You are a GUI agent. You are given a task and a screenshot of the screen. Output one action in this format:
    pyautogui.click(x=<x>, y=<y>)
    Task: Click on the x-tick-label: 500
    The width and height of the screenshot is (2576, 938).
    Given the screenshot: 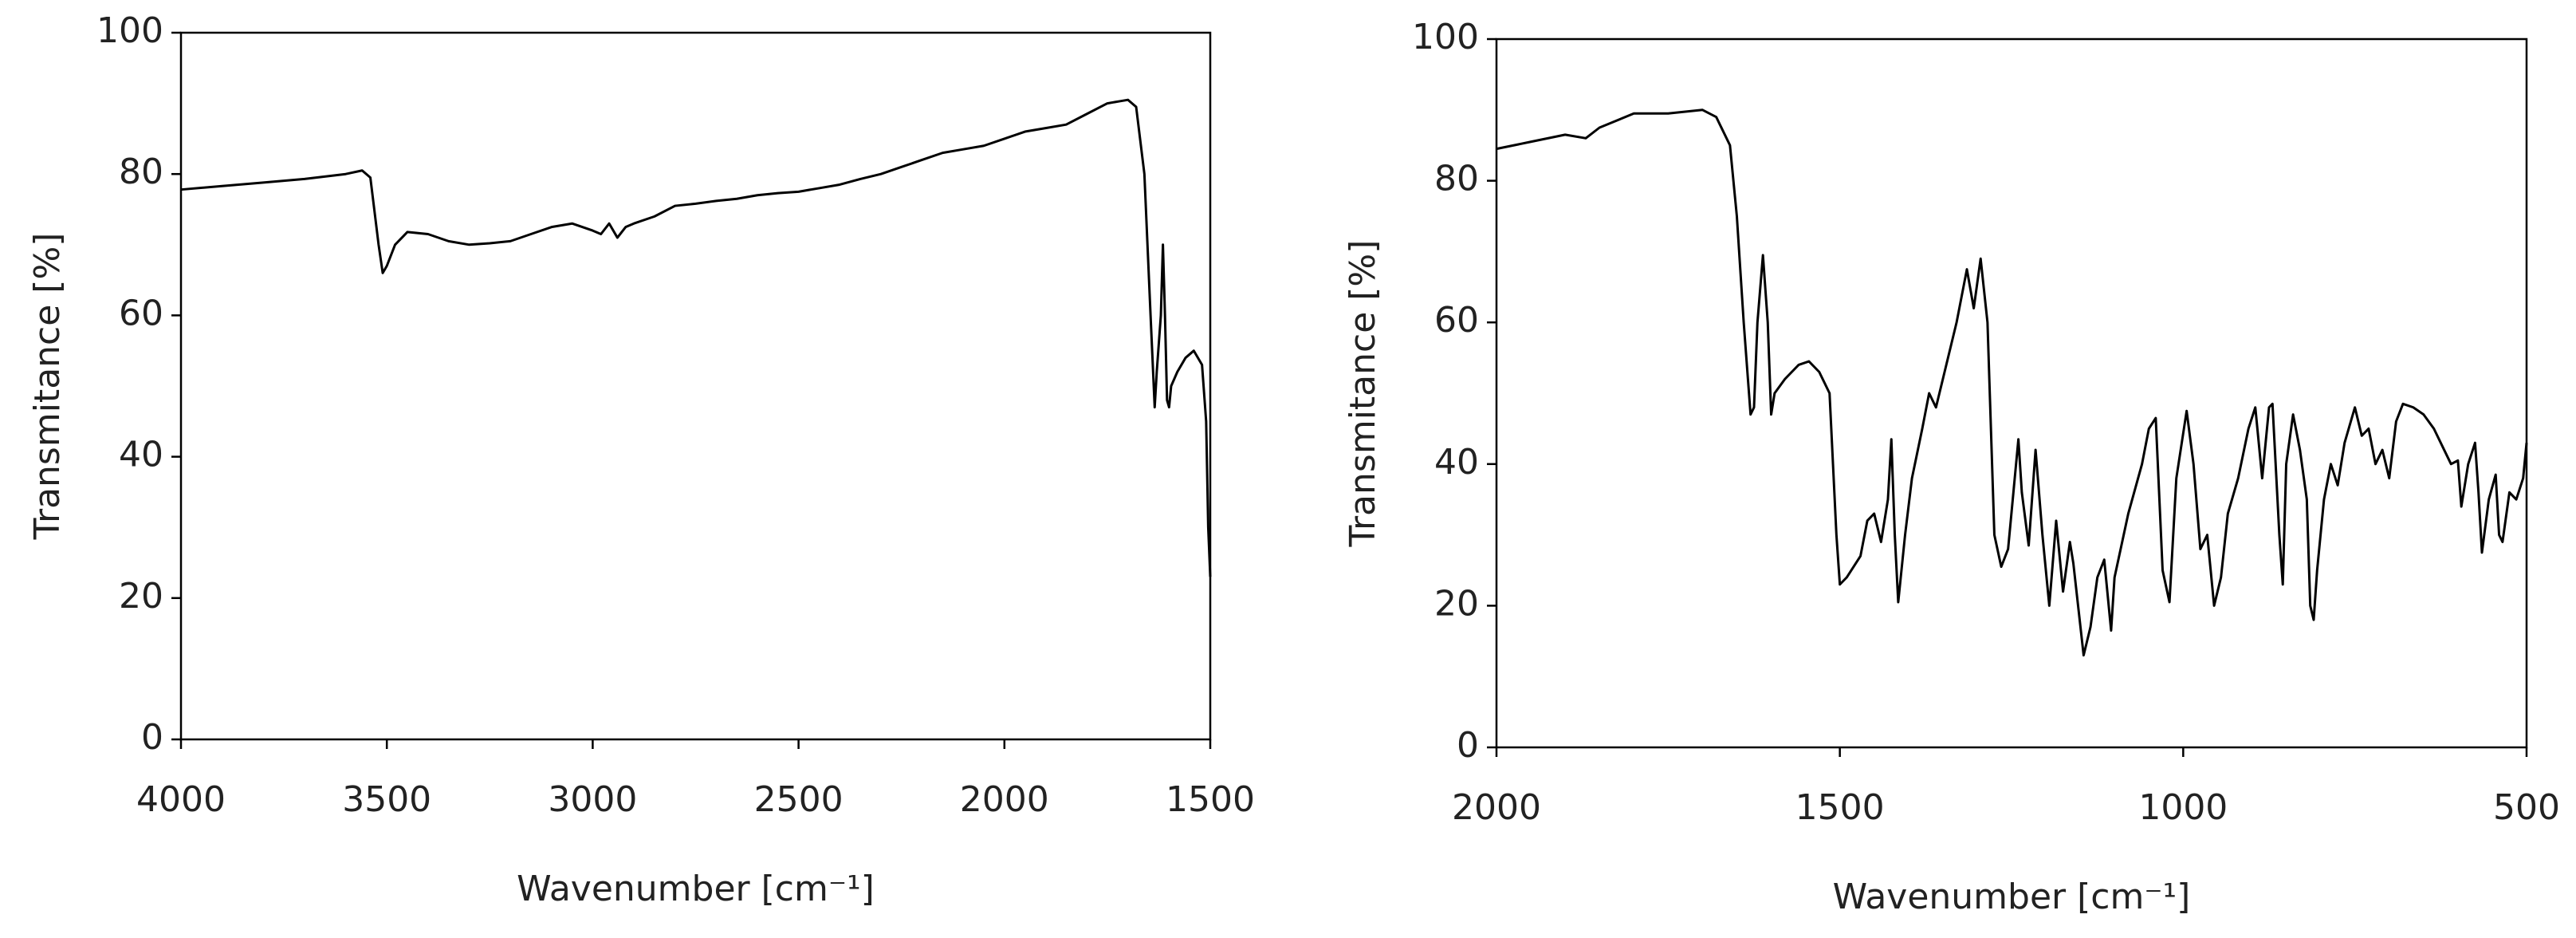 What is the action you would take?
    pyautogui.click(x=2526, y=808)
    